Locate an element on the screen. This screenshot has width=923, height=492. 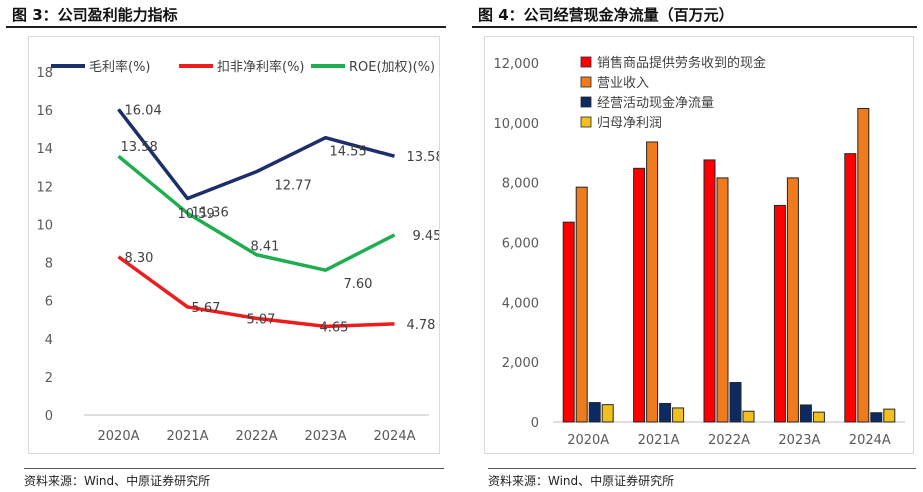
y-tick-label: 8 is located at coordinates (49, 264).